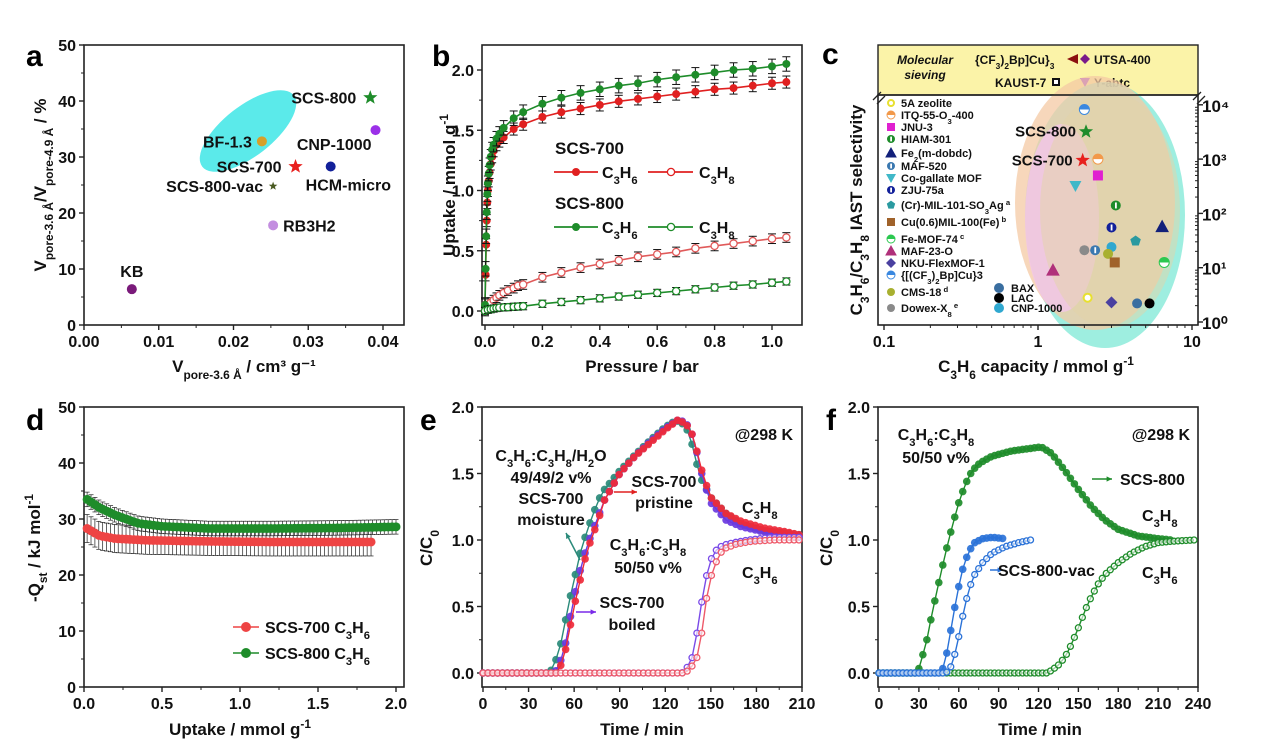 The width and height of the screenshot is (1268, 756). Describe the element at coordinates (879, 704) in the screenshot. I see `x-tick-label: 0` at that location.